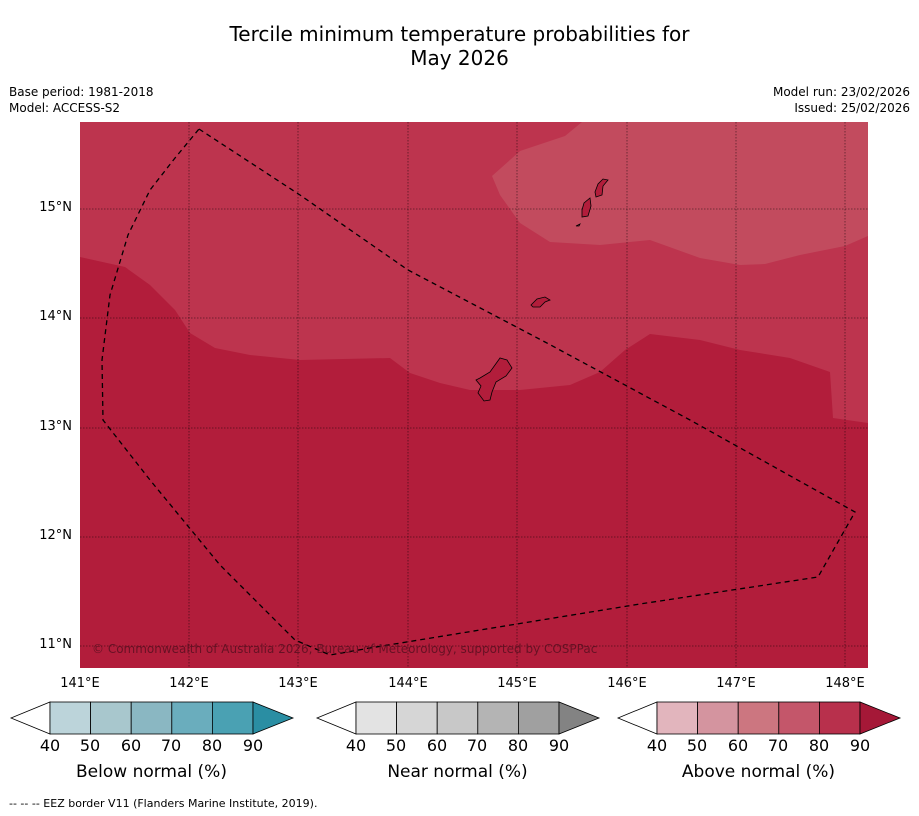  What do you see at coordinates (408, 683) in the screenshot?
I see `lon-label-144: 144°E` at bounding box center [408, 683].